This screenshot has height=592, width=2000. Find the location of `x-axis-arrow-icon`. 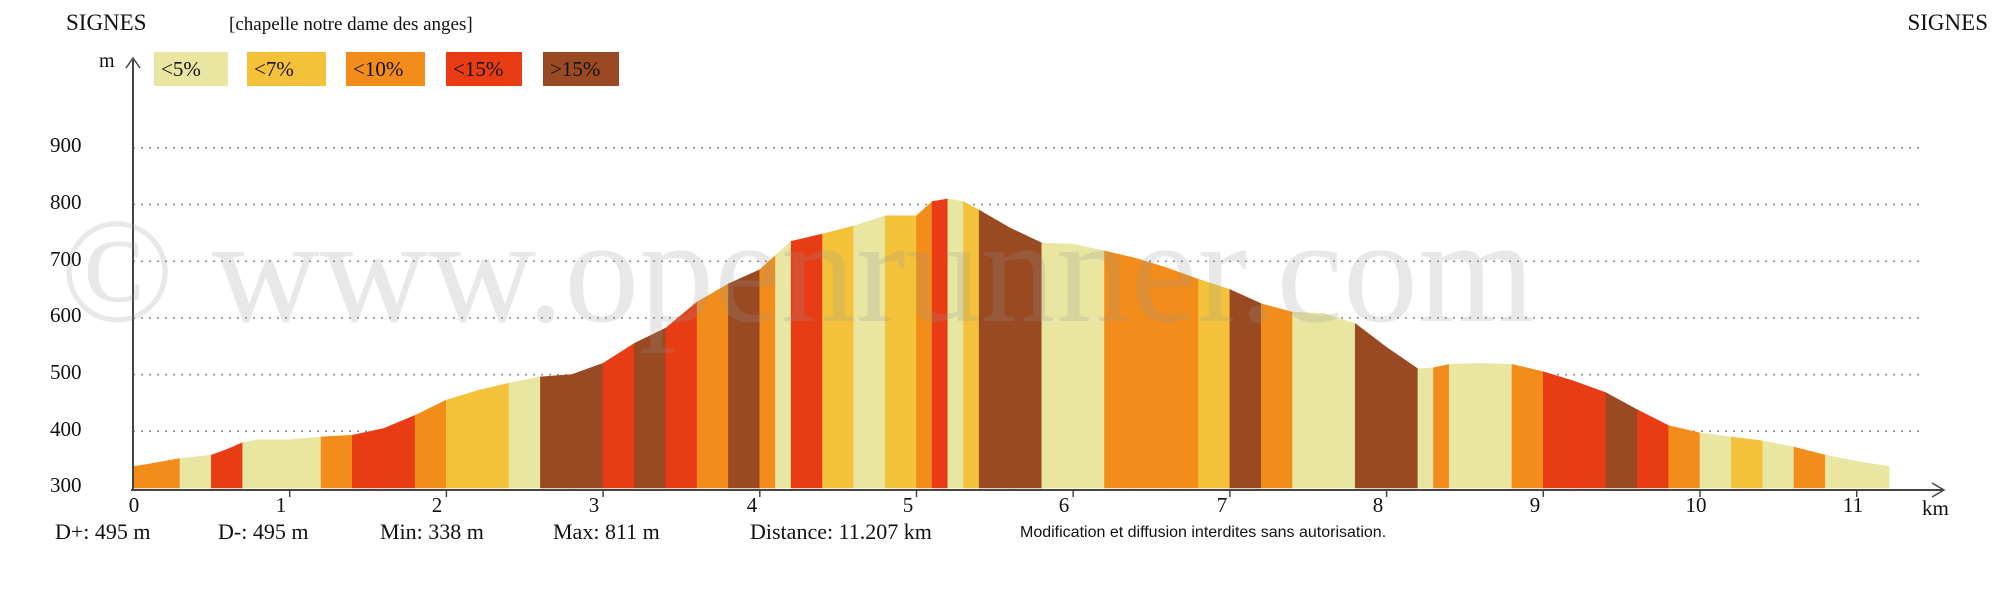

x-axis-arrow-icon is located at coordinates (1938, 490).